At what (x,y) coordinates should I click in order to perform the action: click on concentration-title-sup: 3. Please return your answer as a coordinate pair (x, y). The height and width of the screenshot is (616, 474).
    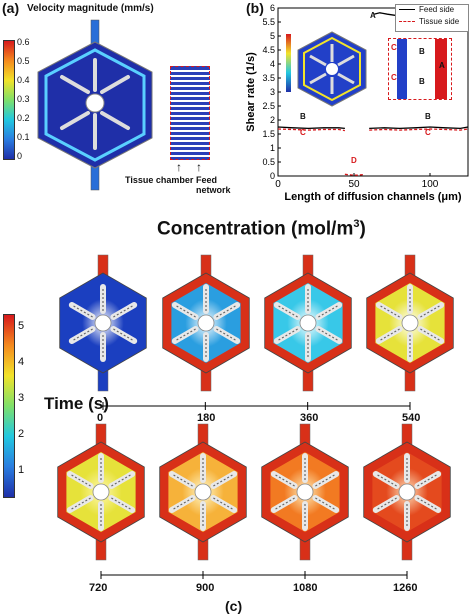
    Looking at the image, I should click on (356, 224).